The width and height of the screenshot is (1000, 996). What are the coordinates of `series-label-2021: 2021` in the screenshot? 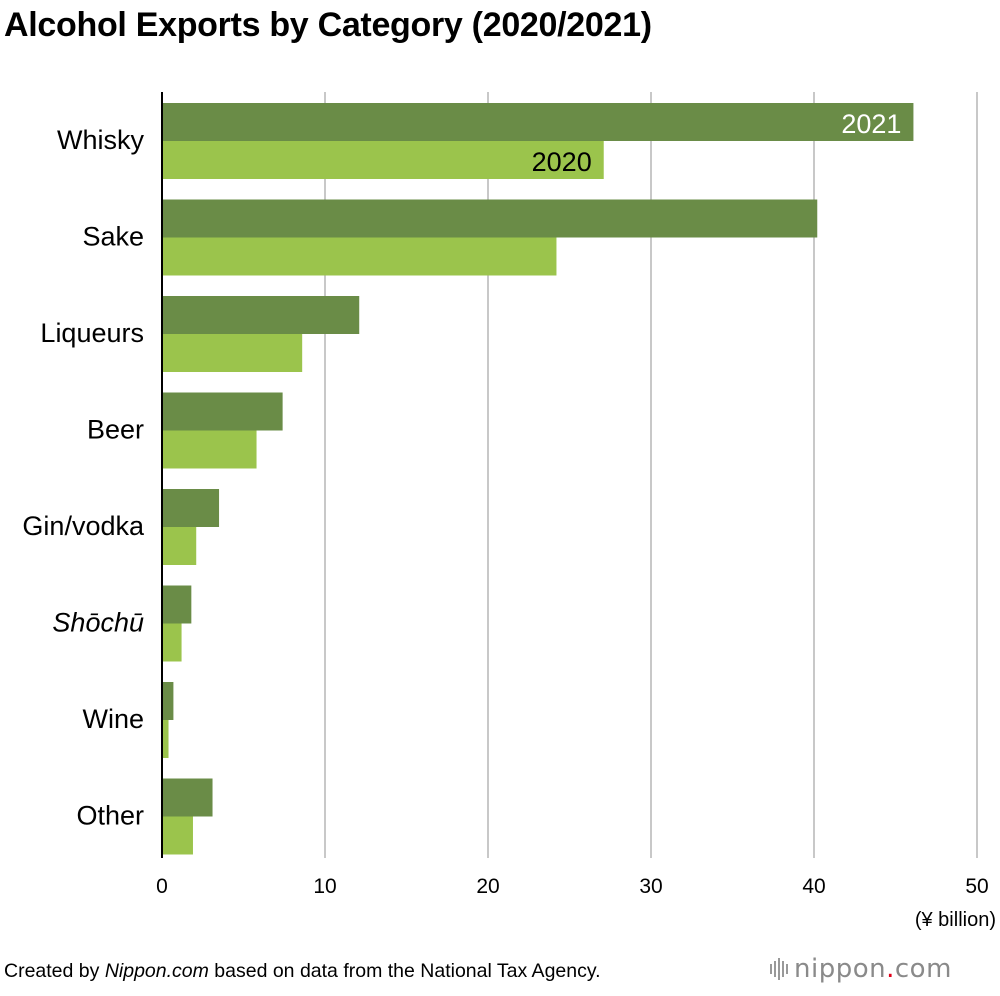 It's located at (871, 124).